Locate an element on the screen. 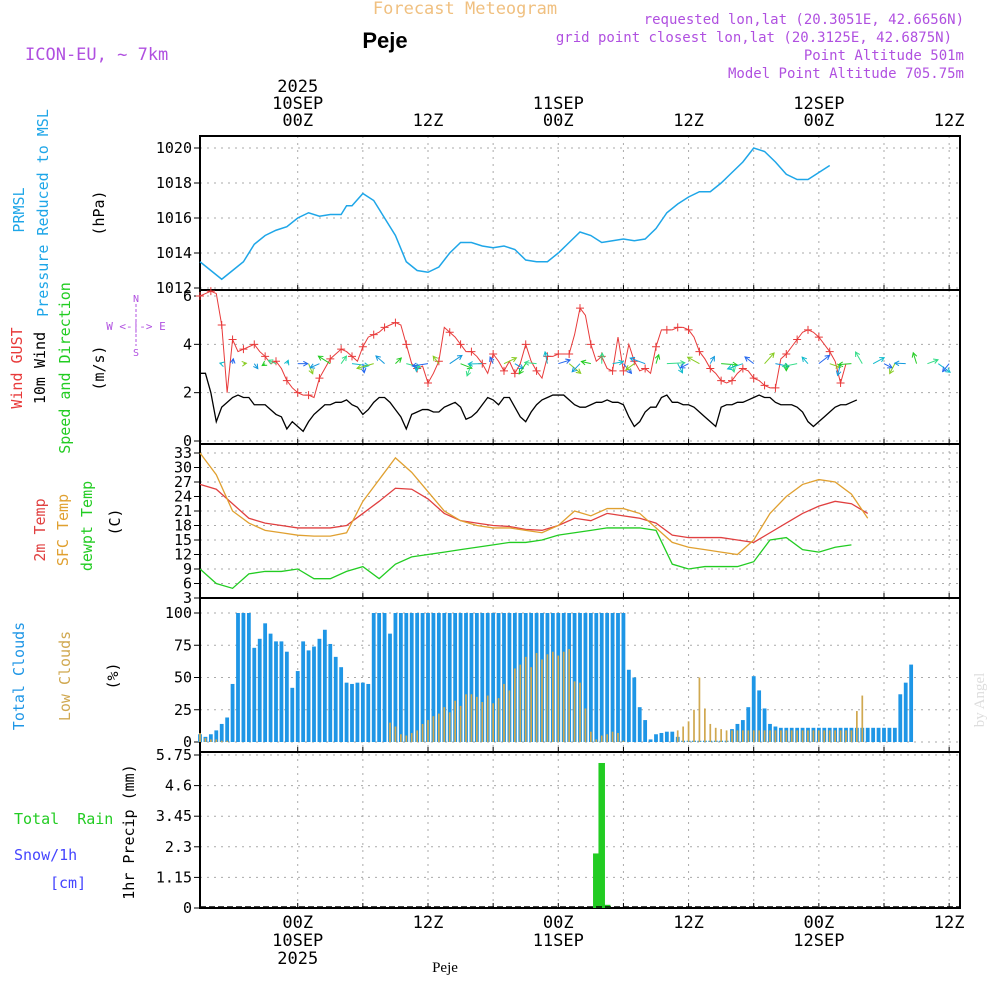 The width and height of the screenshot is (1000, 1000). watermark: by Angel is located at coordinates (980, 700).